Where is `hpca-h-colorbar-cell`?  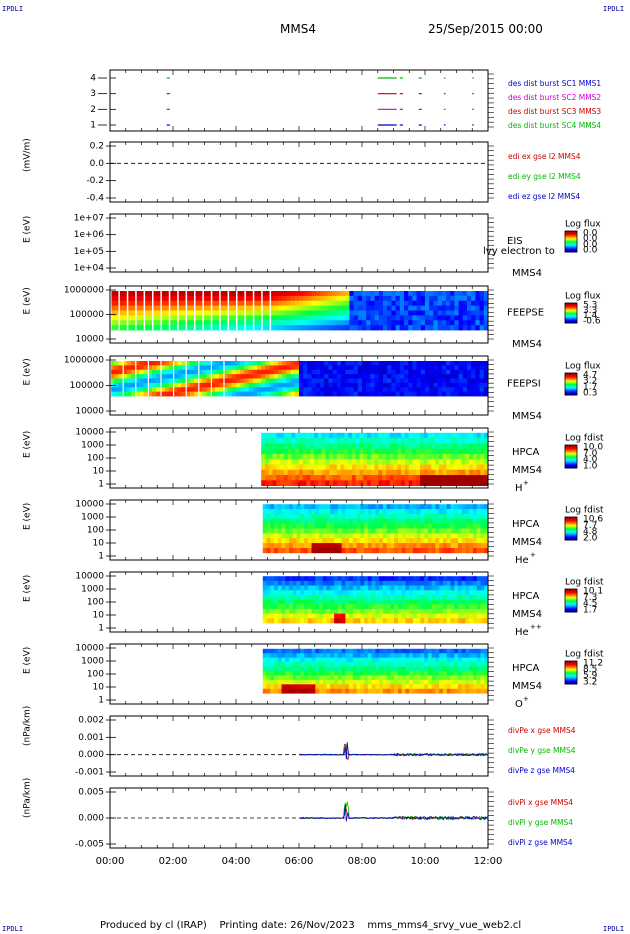 hpca-h-colorbar-cell is located at coordinates (571, 459).